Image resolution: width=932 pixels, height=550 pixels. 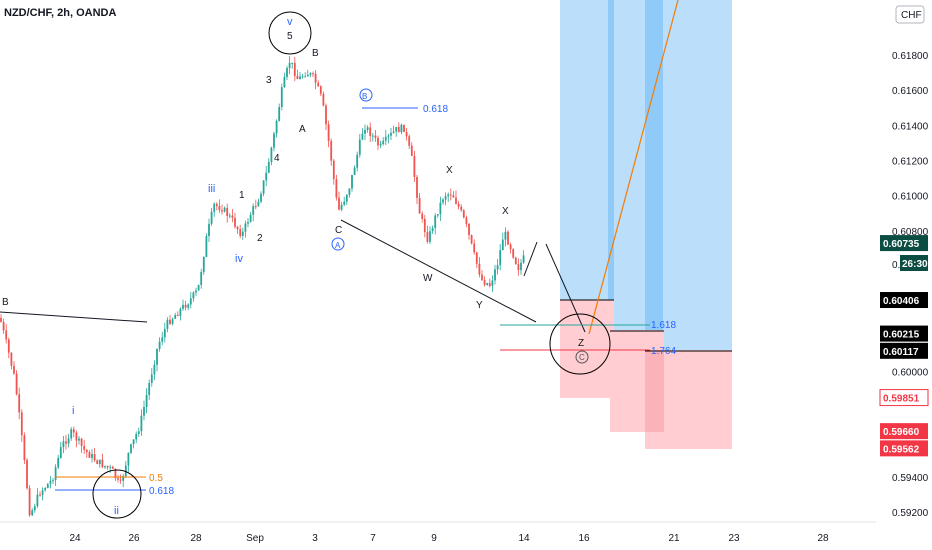 I want to click on price-tag: 0.60117, so click(x=901, y=352).